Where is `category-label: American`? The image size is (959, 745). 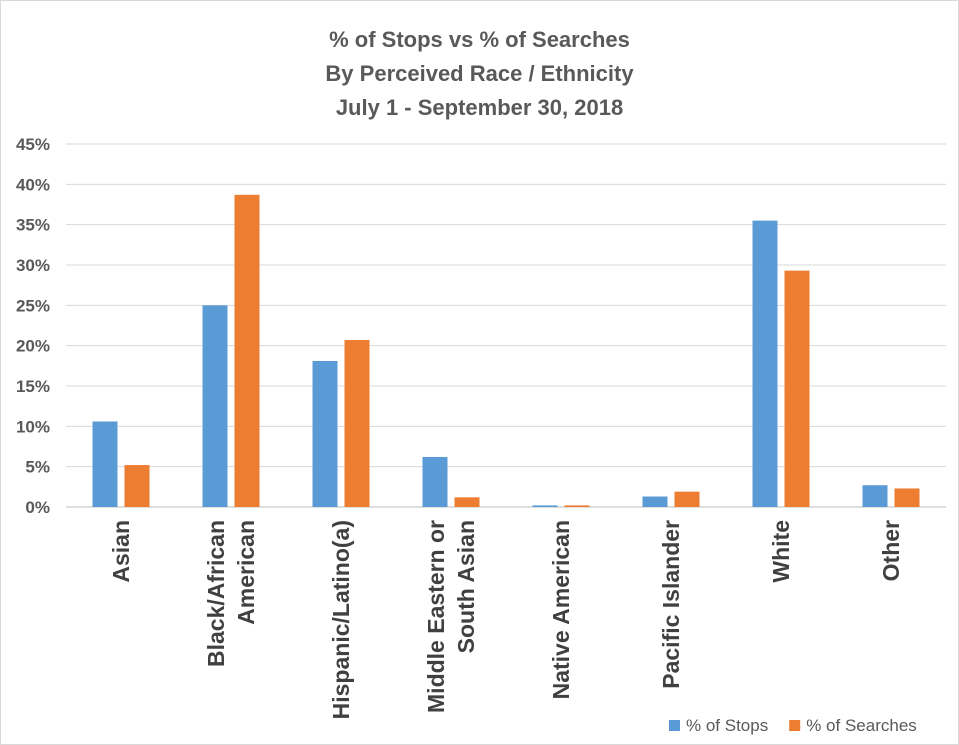 category-label: American is located at coordinates (246, 572).